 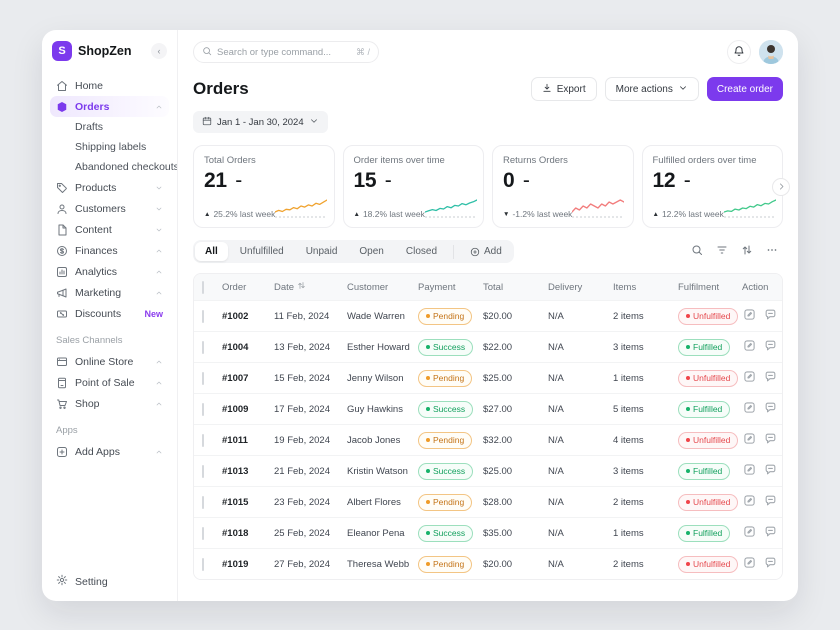 What do you see at coordinates (211, 251) in the screenshot?
I see `tab-all: All` at bounding box center [211, 251].